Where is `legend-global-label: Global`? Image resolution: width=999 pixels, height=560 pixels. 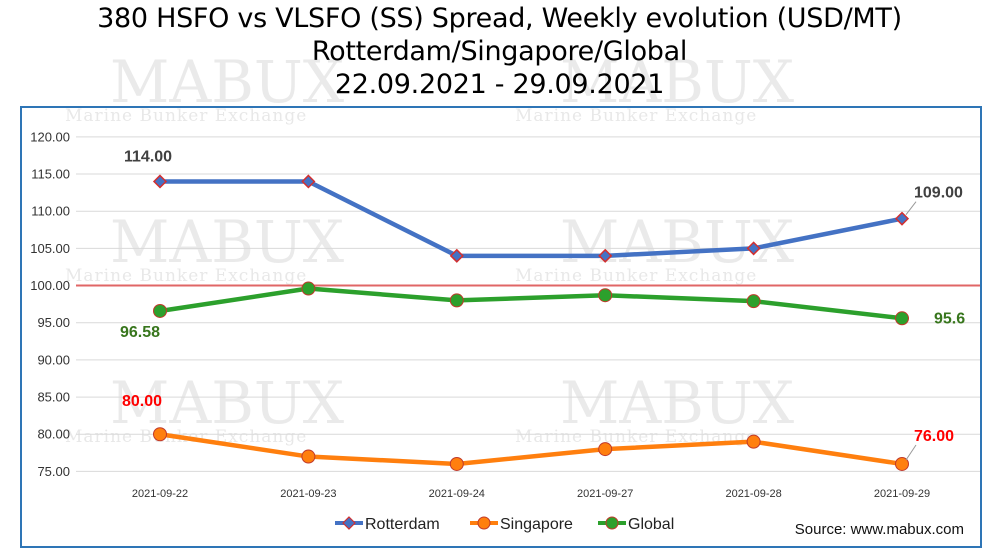
legend-global-label: Global is located at coordinates (651, 524).